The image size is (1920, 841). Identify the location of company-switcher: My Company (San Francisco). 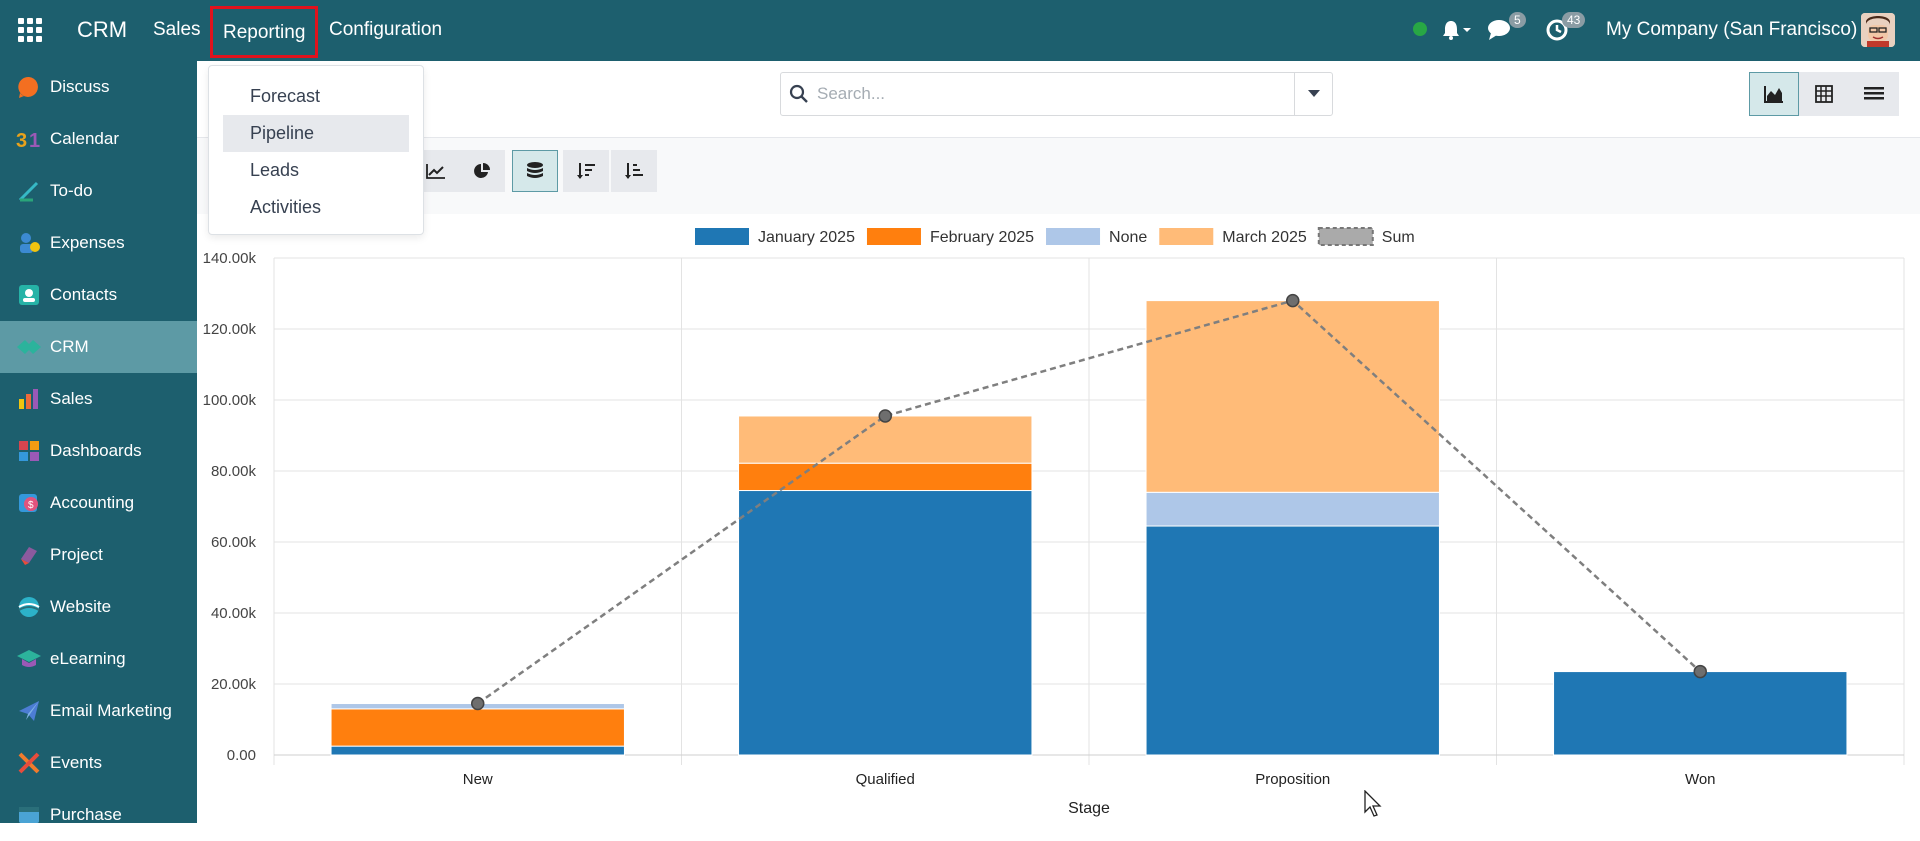
(1732, 29).